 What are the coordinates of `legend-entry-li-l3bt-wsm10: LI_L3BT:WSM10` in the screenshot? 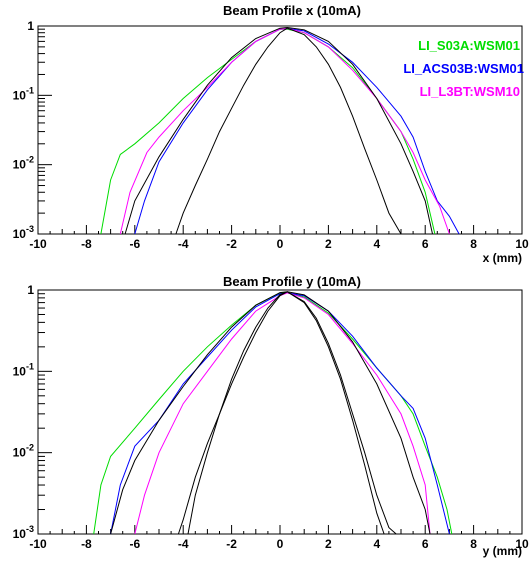 It's located at (470, 91).